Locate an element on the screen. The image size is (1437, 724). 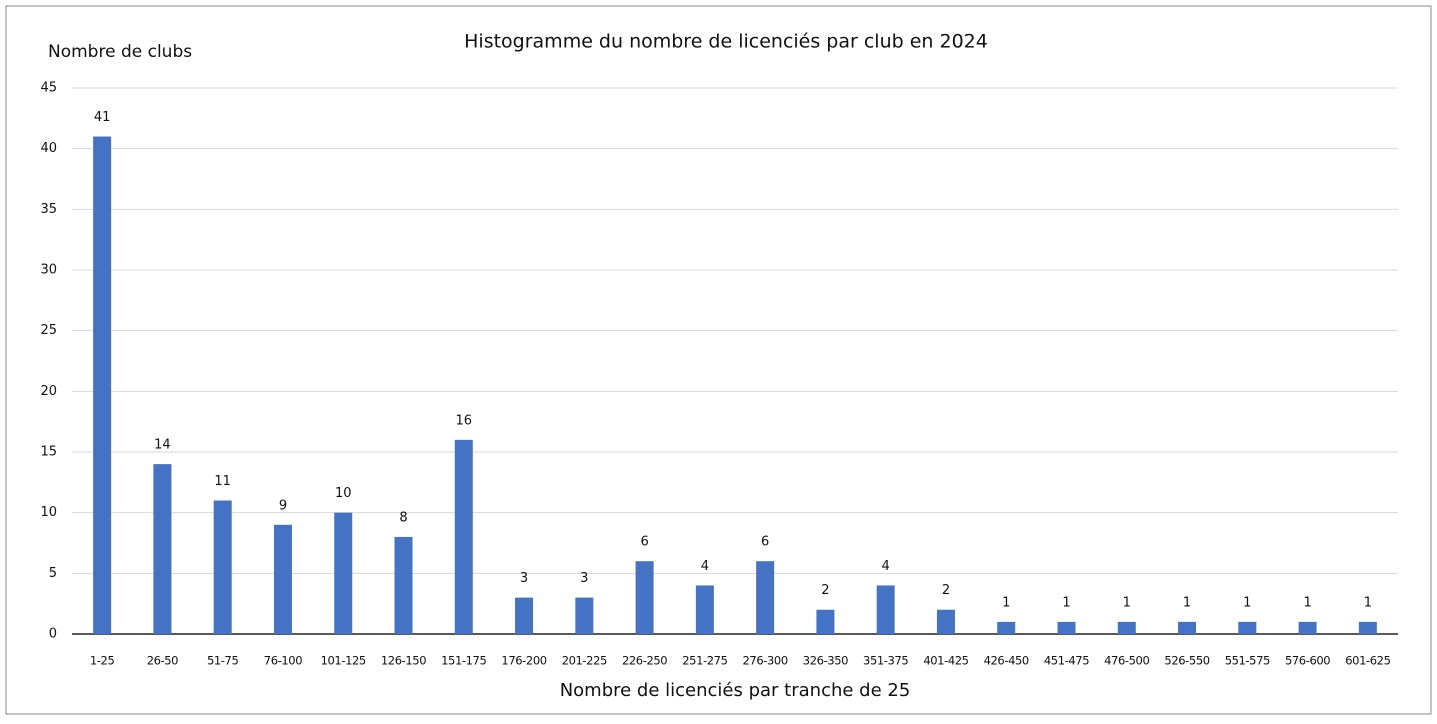
x-tick-label: 226-250 is located at coordinates (644, 661).